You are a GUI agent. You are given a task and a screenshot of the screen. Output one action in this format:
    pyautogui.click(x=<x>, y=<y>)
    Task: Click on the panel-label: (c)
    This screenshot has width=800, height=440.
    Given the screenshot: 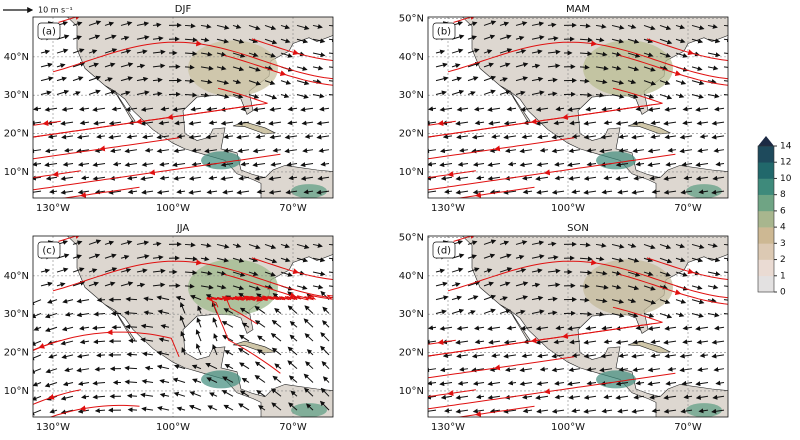 What is the action you would take?
    pyautogui.click(x=48, y=251)
    